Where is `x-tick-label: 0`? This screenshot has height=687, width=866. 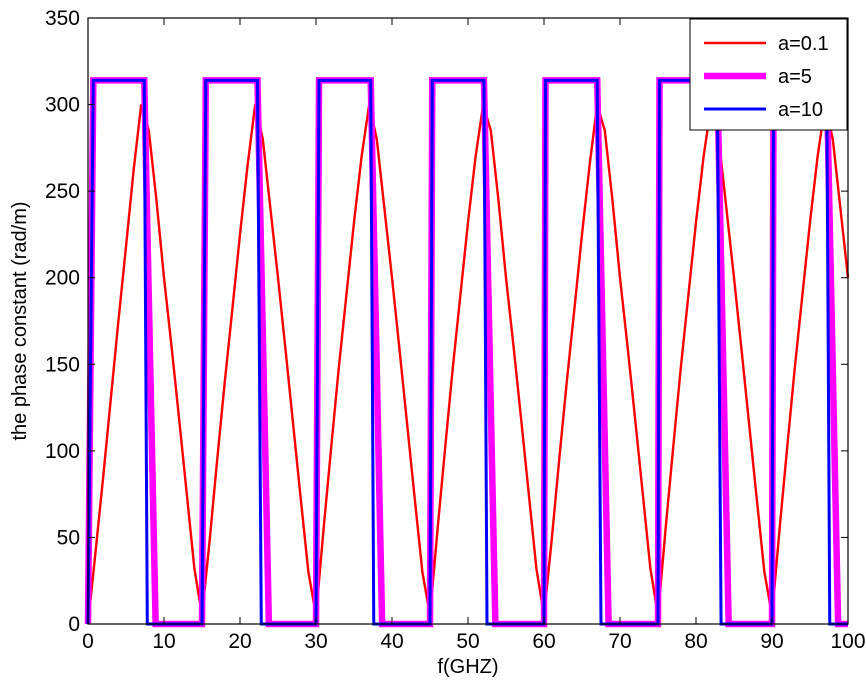 x-tick-label: 0 is located at coordinates (88, 641).